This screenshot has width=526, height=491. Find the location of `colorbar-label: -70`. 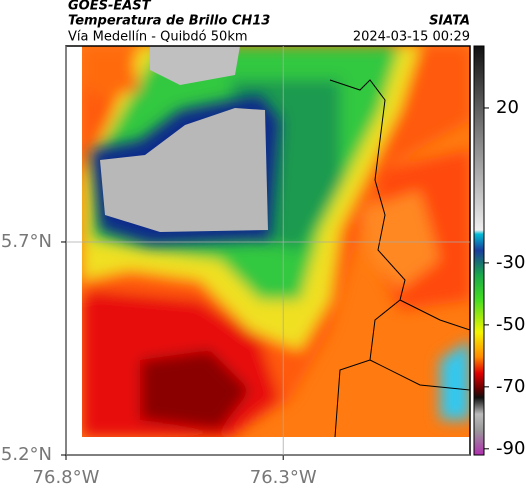

colorbar-label: -70 is located at coordinates (510, 386).